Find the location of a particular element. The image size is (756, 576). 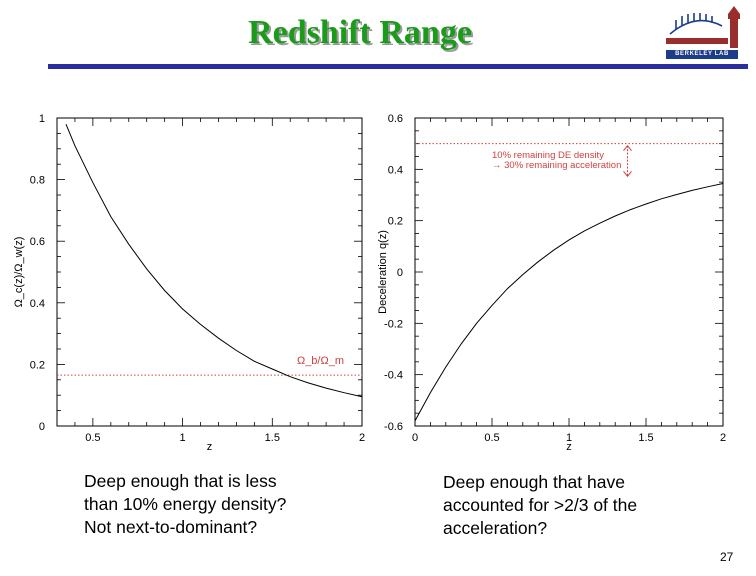

y-tick-label: -0.6 is located at coordinates (393, 427).